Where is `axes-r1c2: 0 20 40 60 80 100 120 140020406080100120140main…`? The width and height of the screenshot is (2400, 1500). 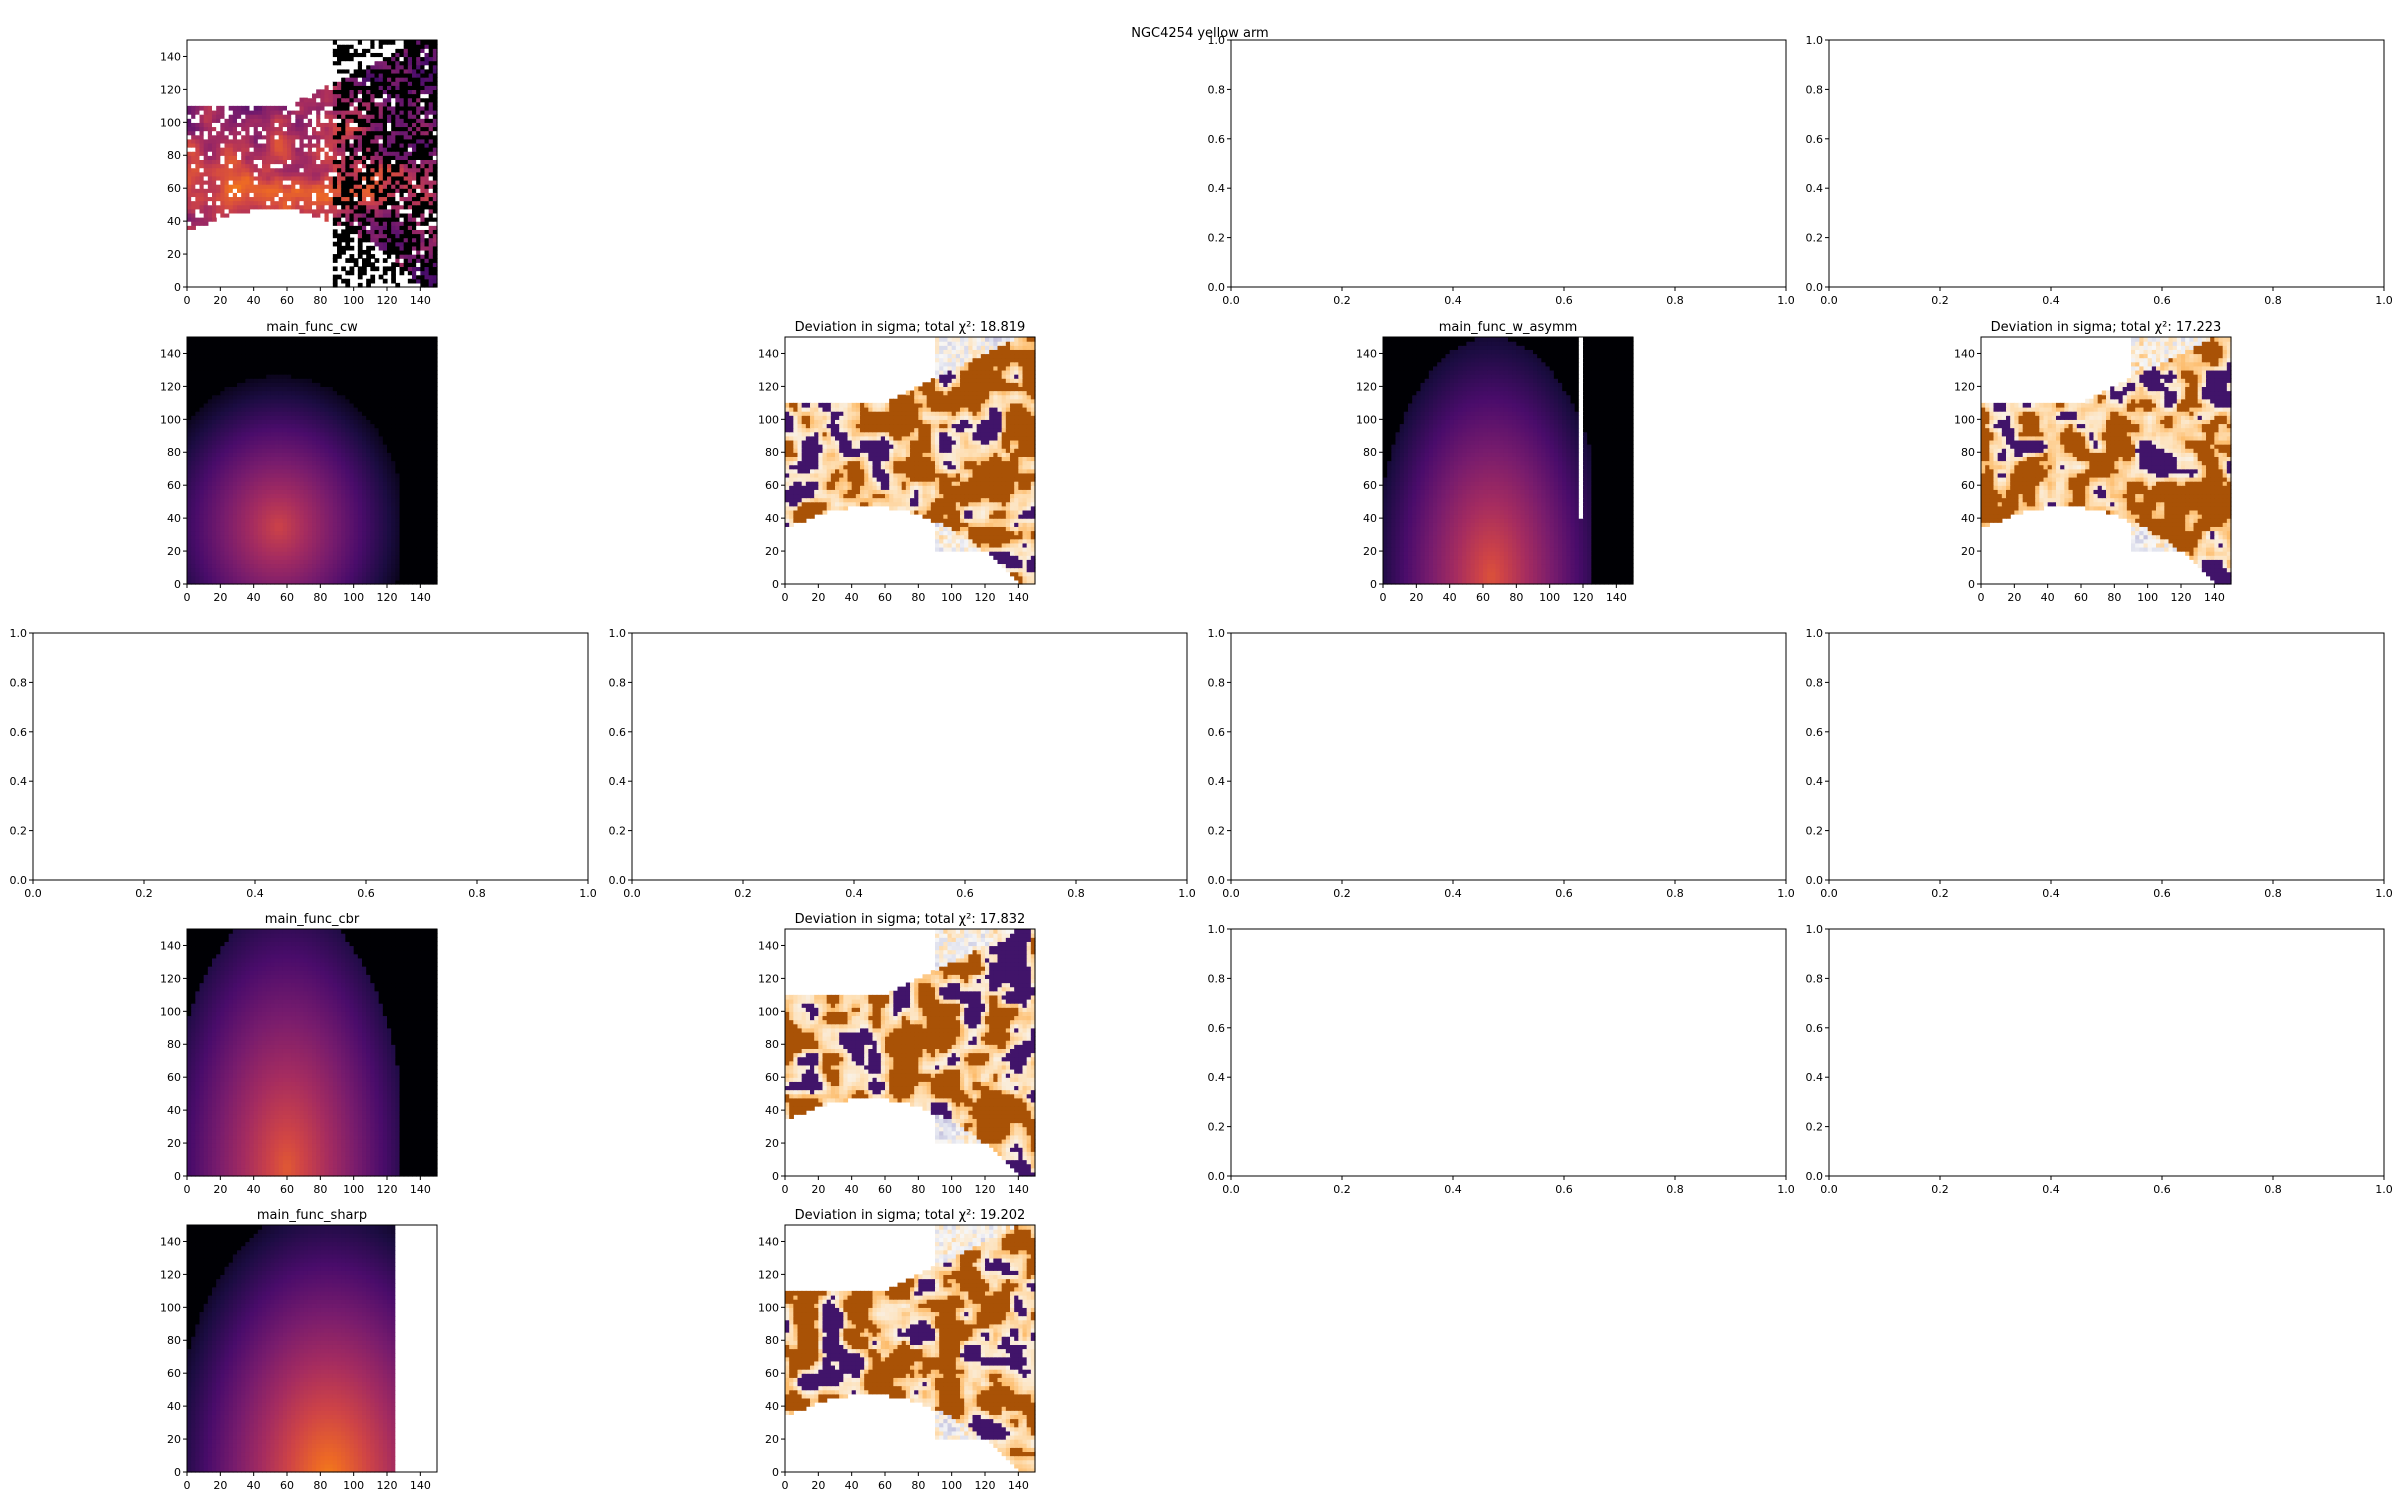 axes-r1c2: 0 20 40 60 80 100 120 140020406080100120140main… is located at coordinates (1495, 462).